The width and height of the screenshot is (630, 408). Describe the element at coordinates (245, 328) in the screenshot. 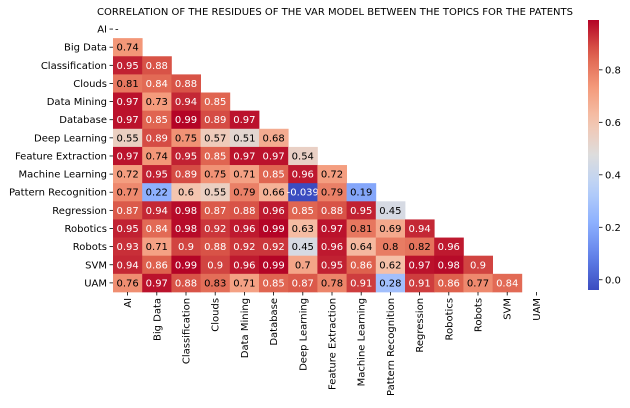

I see `col-label: Data Mining` at that location.